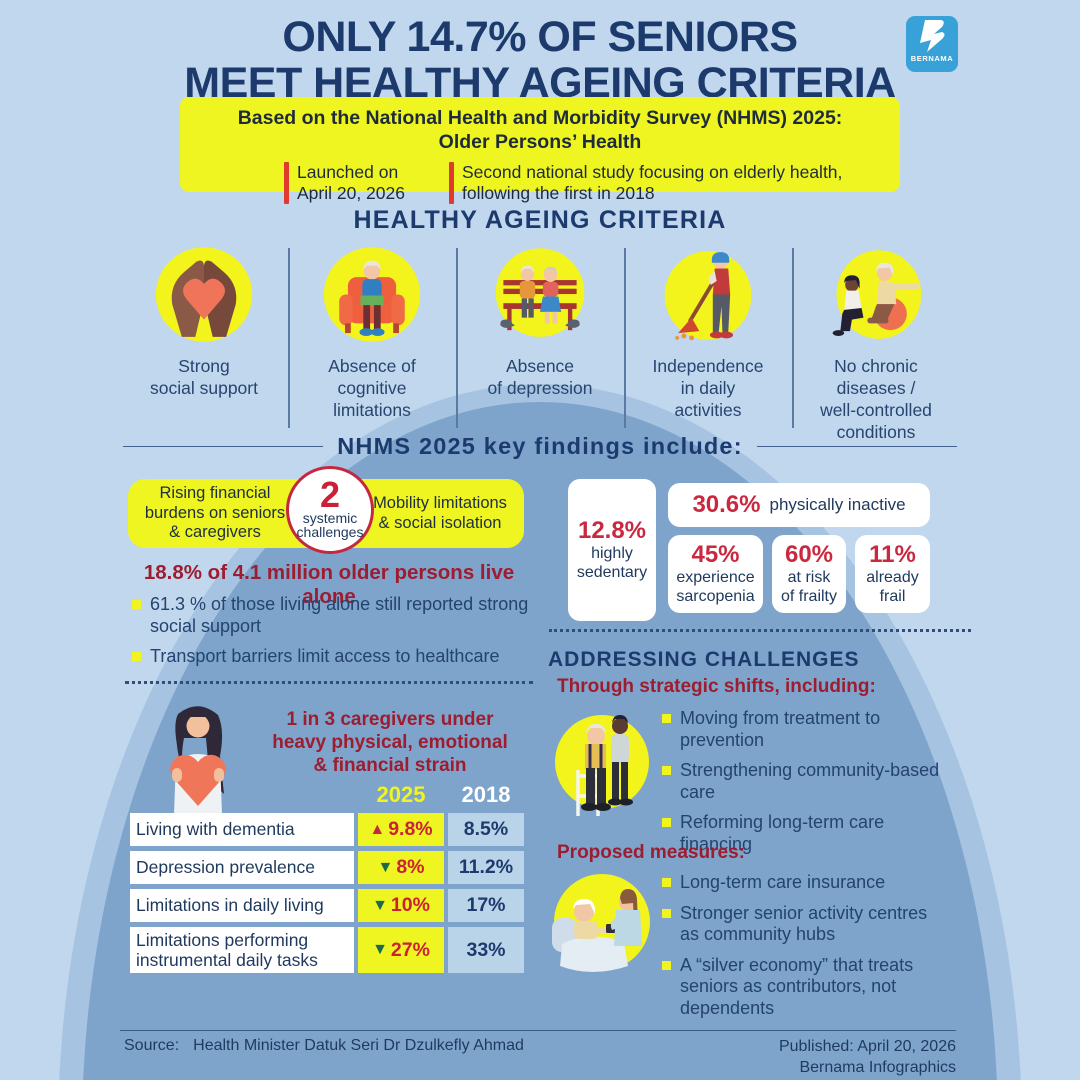 The image size is (1080, 1080). What do you see at coordinates (540, 292) in the screenshot?
I see `couple-on-bench-icon` at bounding box center [540, 292].